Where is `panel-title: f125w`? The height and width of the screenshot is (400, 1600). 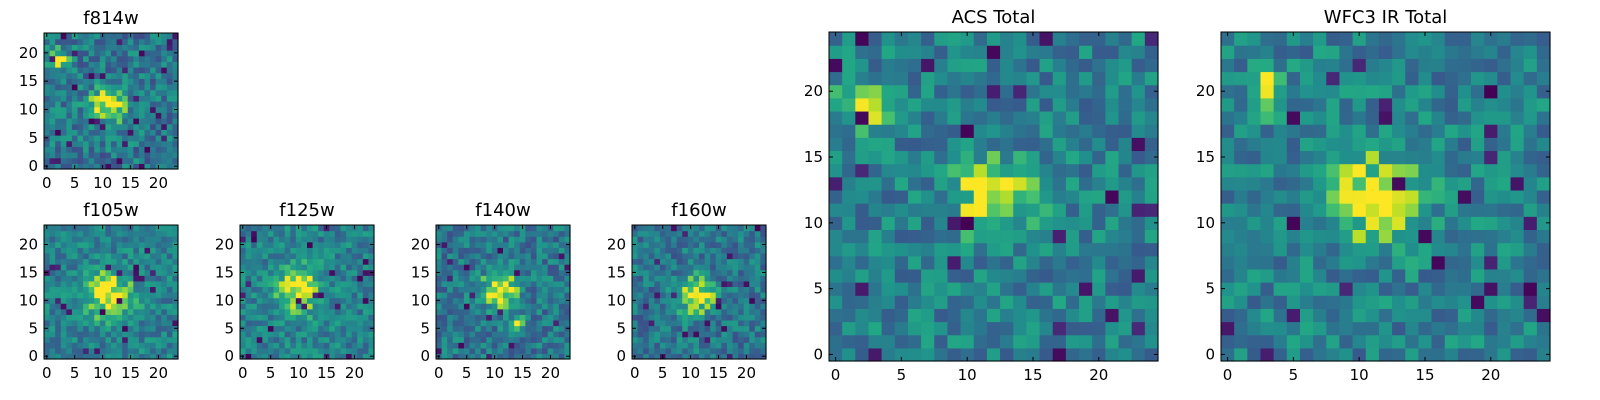 panel-title: f125w is located at coordinates (306, 210).